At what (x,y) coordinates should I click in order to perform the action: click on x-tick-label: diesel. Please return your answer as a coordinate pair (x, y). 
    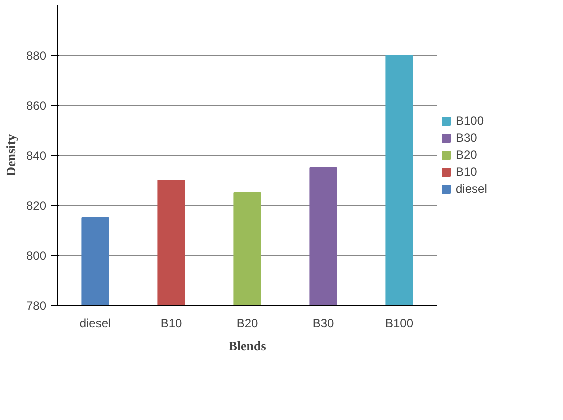
    Looking at the image, I should click on (96, 323).